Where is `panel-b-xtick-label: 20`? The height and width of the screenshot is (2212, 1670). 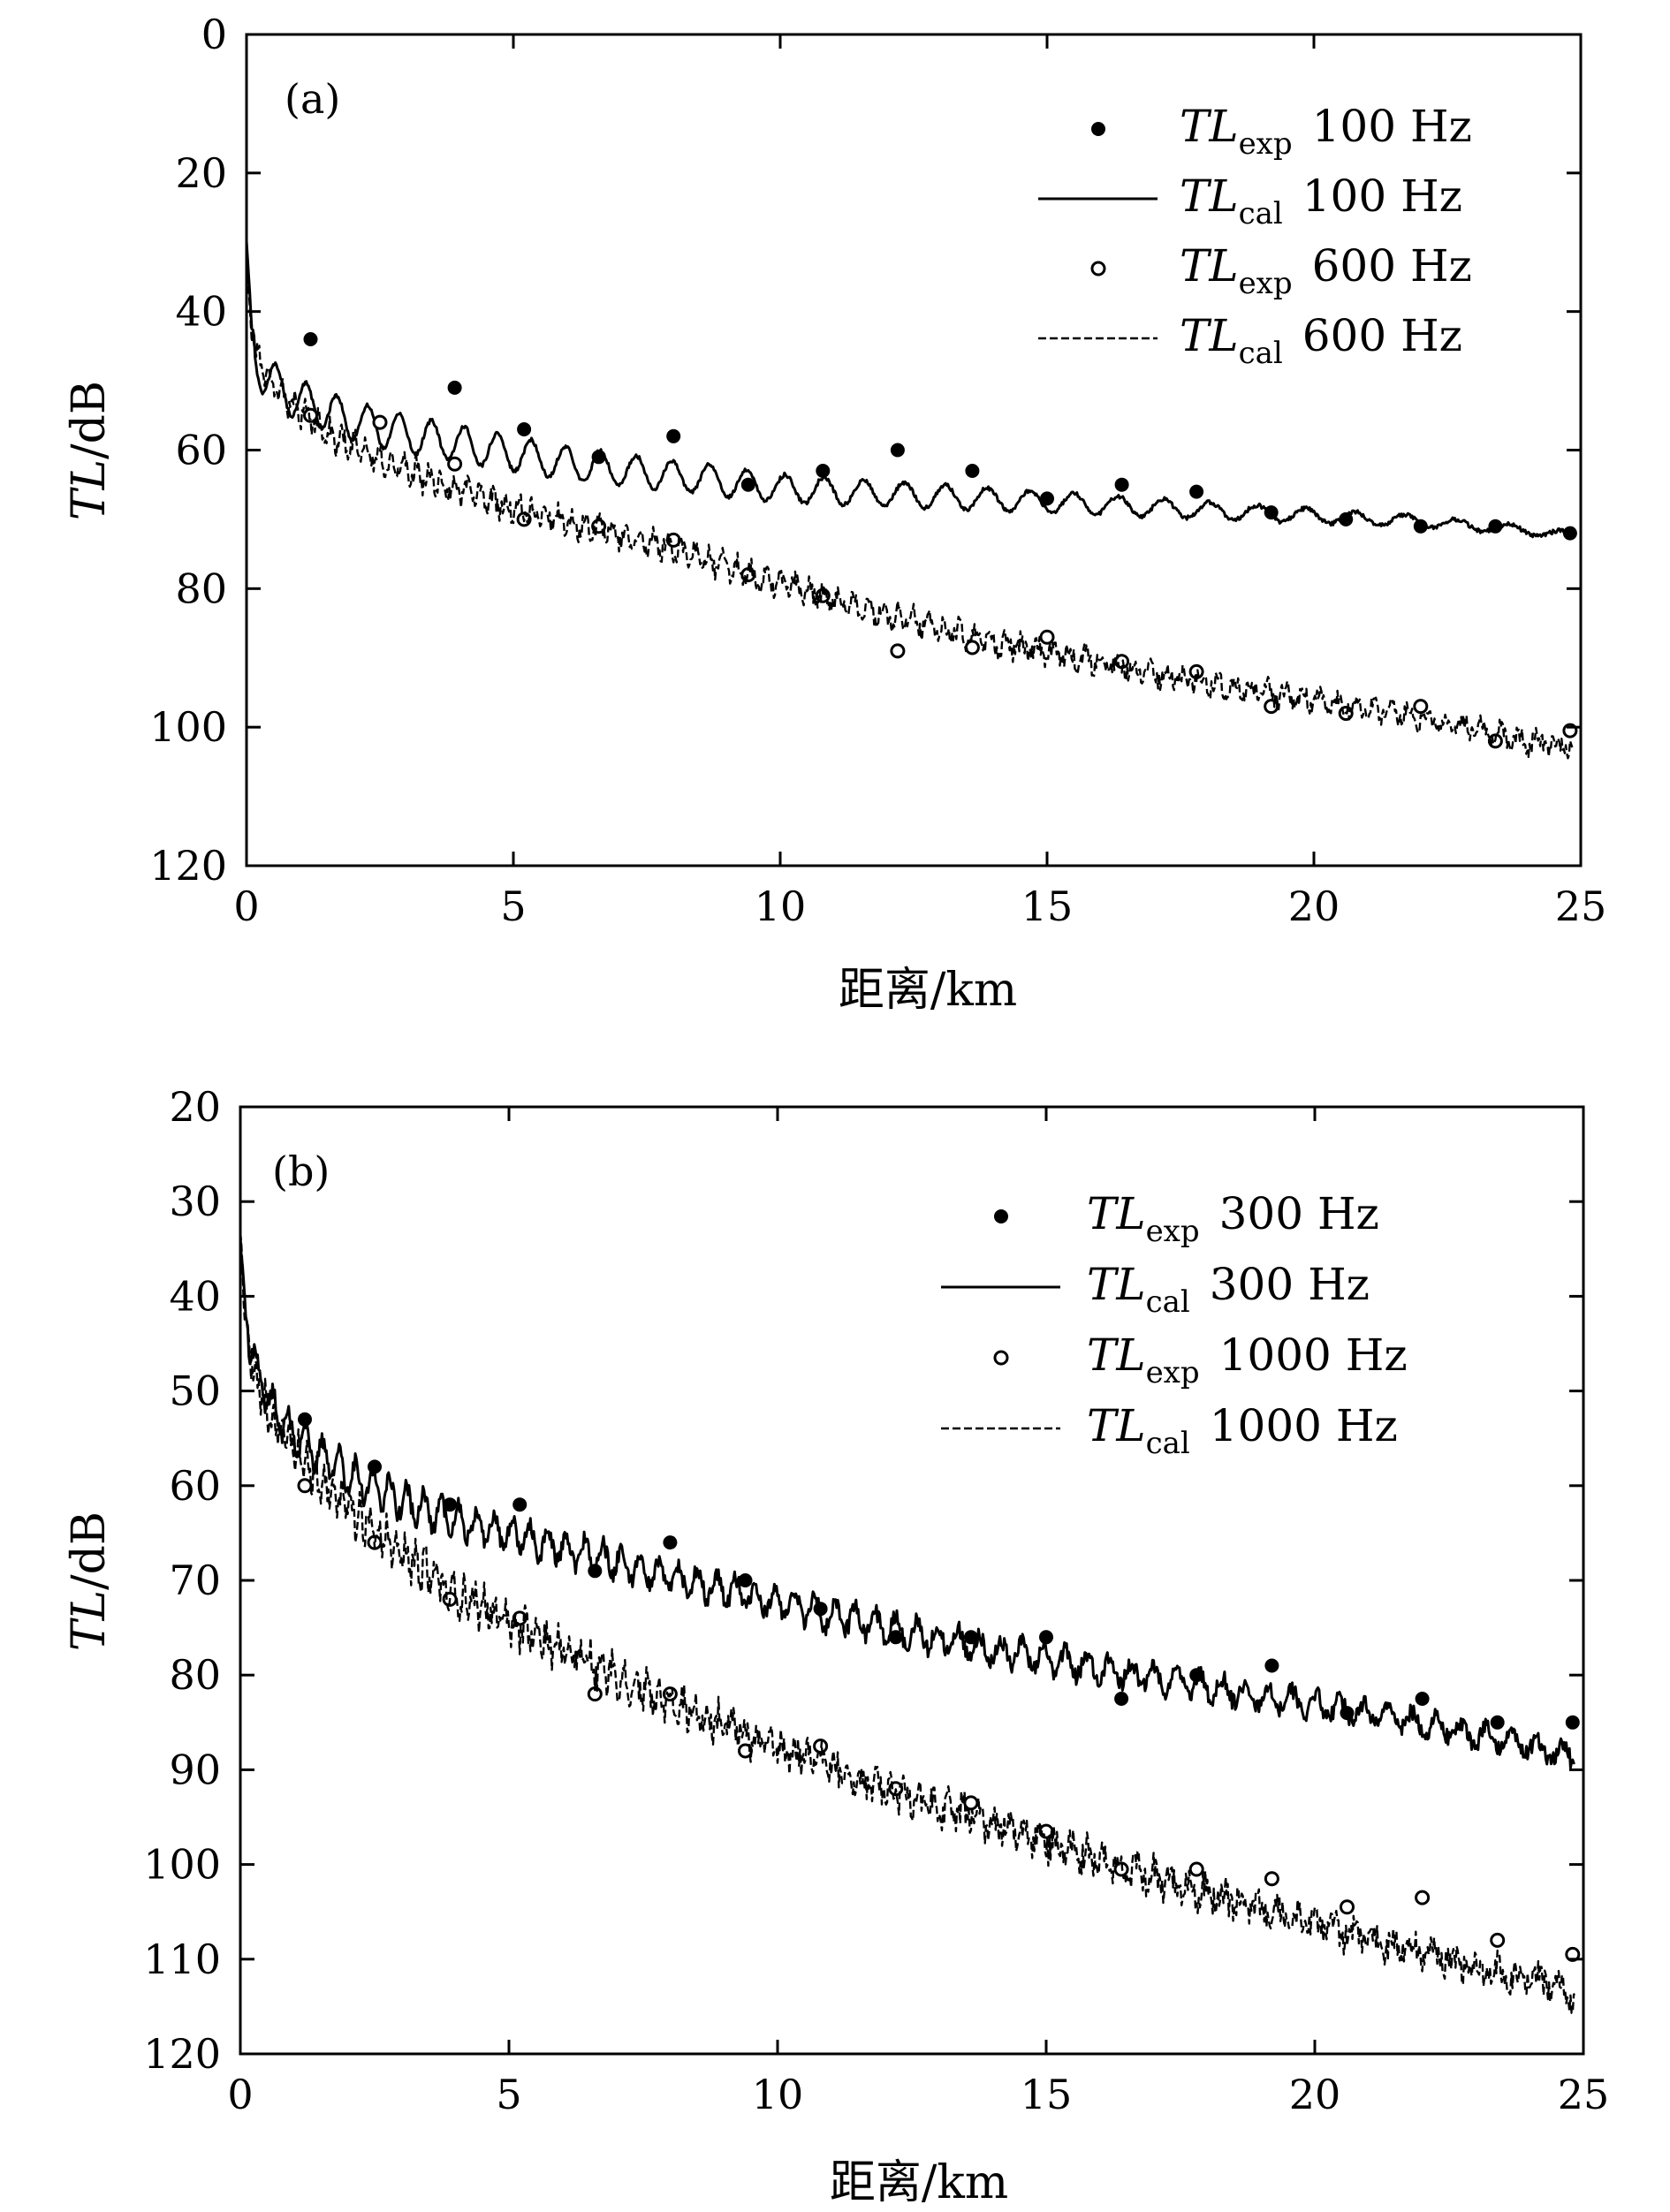
panel-b-xtick-label: 20 is located at coordinates (1315, 2094).